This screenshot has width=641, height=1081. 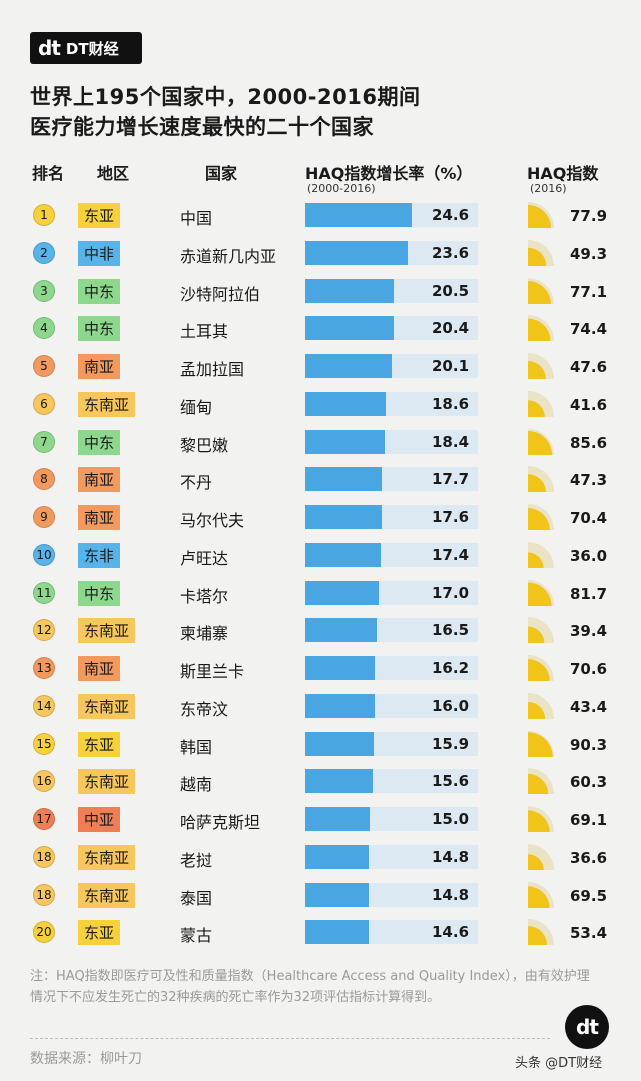 What do you see at coordinates (589, 820) in the screenshot?
I see `haq-value: 69.1` at bounding box center [589, 820].